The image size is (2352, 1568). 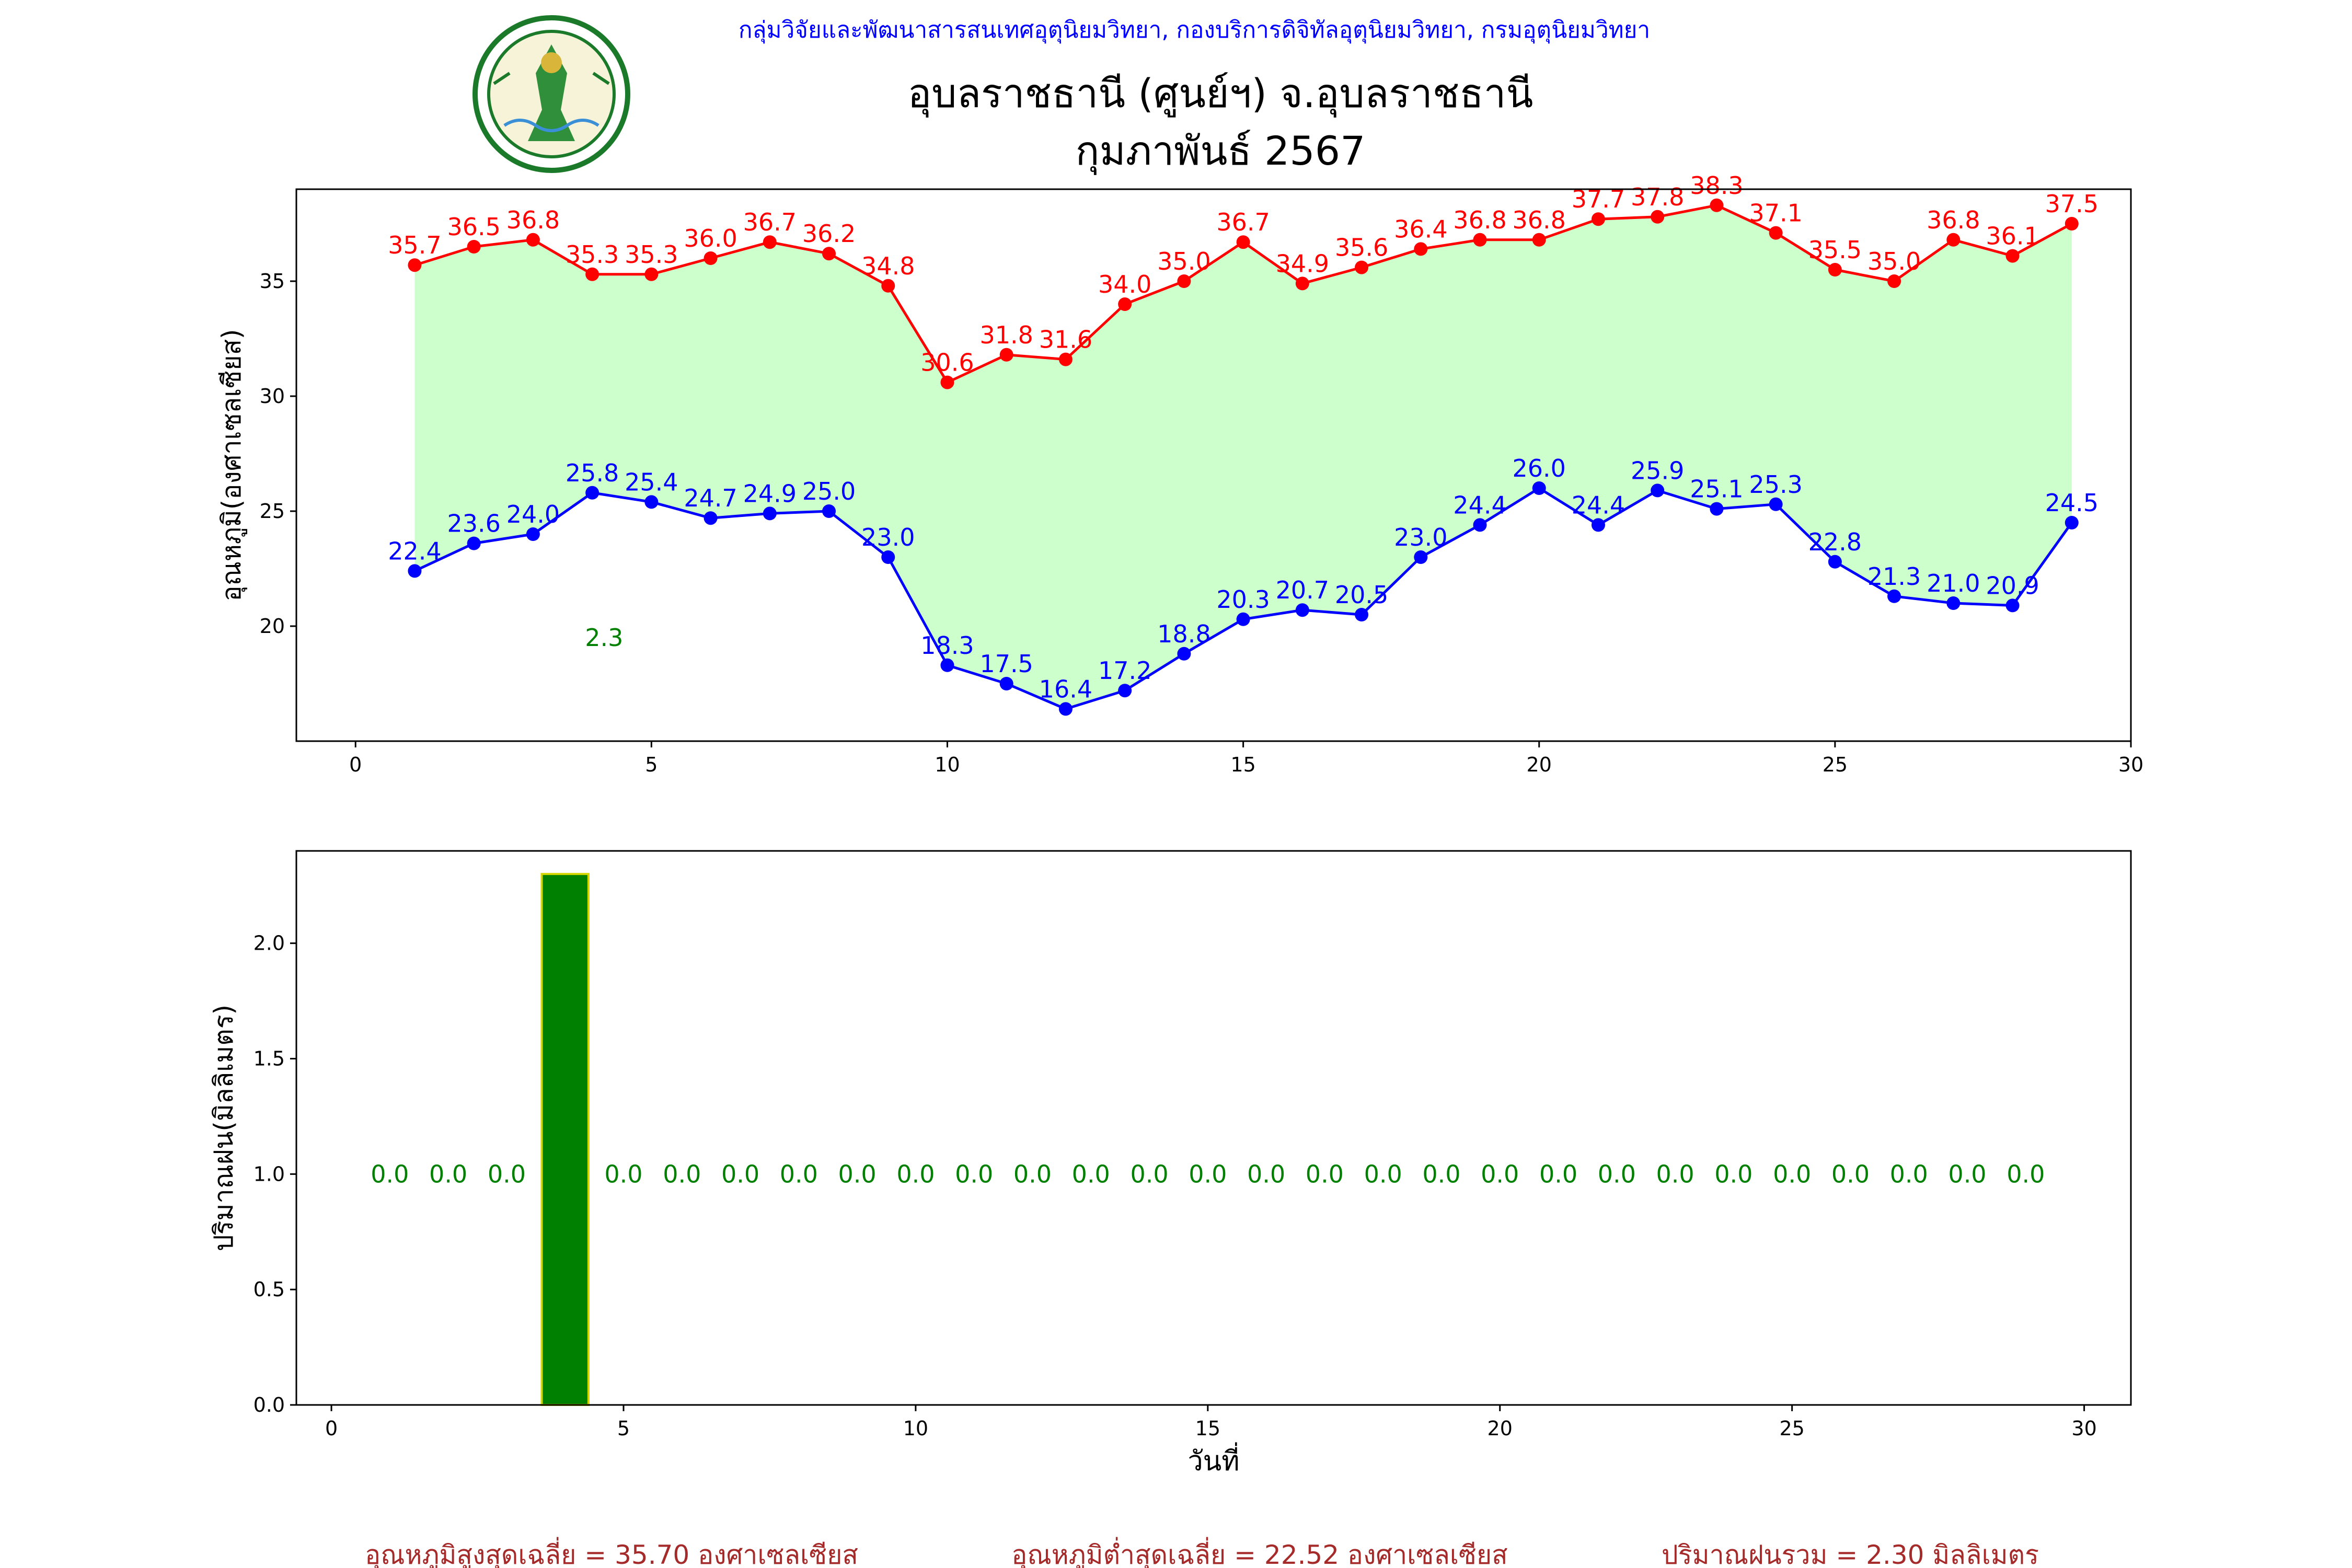 What do you see at coordinates (1243, 599) in the screenshot?
I see `data-label-min: 20.3` at bounding box center [1243, 599].